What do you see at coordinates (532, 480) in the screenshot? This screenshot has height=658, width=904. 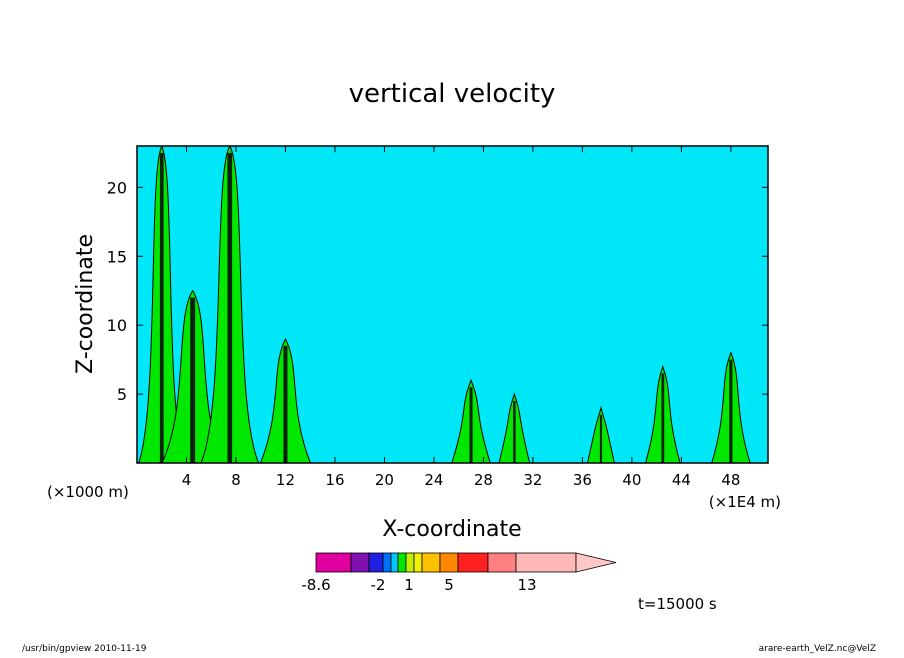 I see `x-tick-label: 32` at bounding box center [532, 480].